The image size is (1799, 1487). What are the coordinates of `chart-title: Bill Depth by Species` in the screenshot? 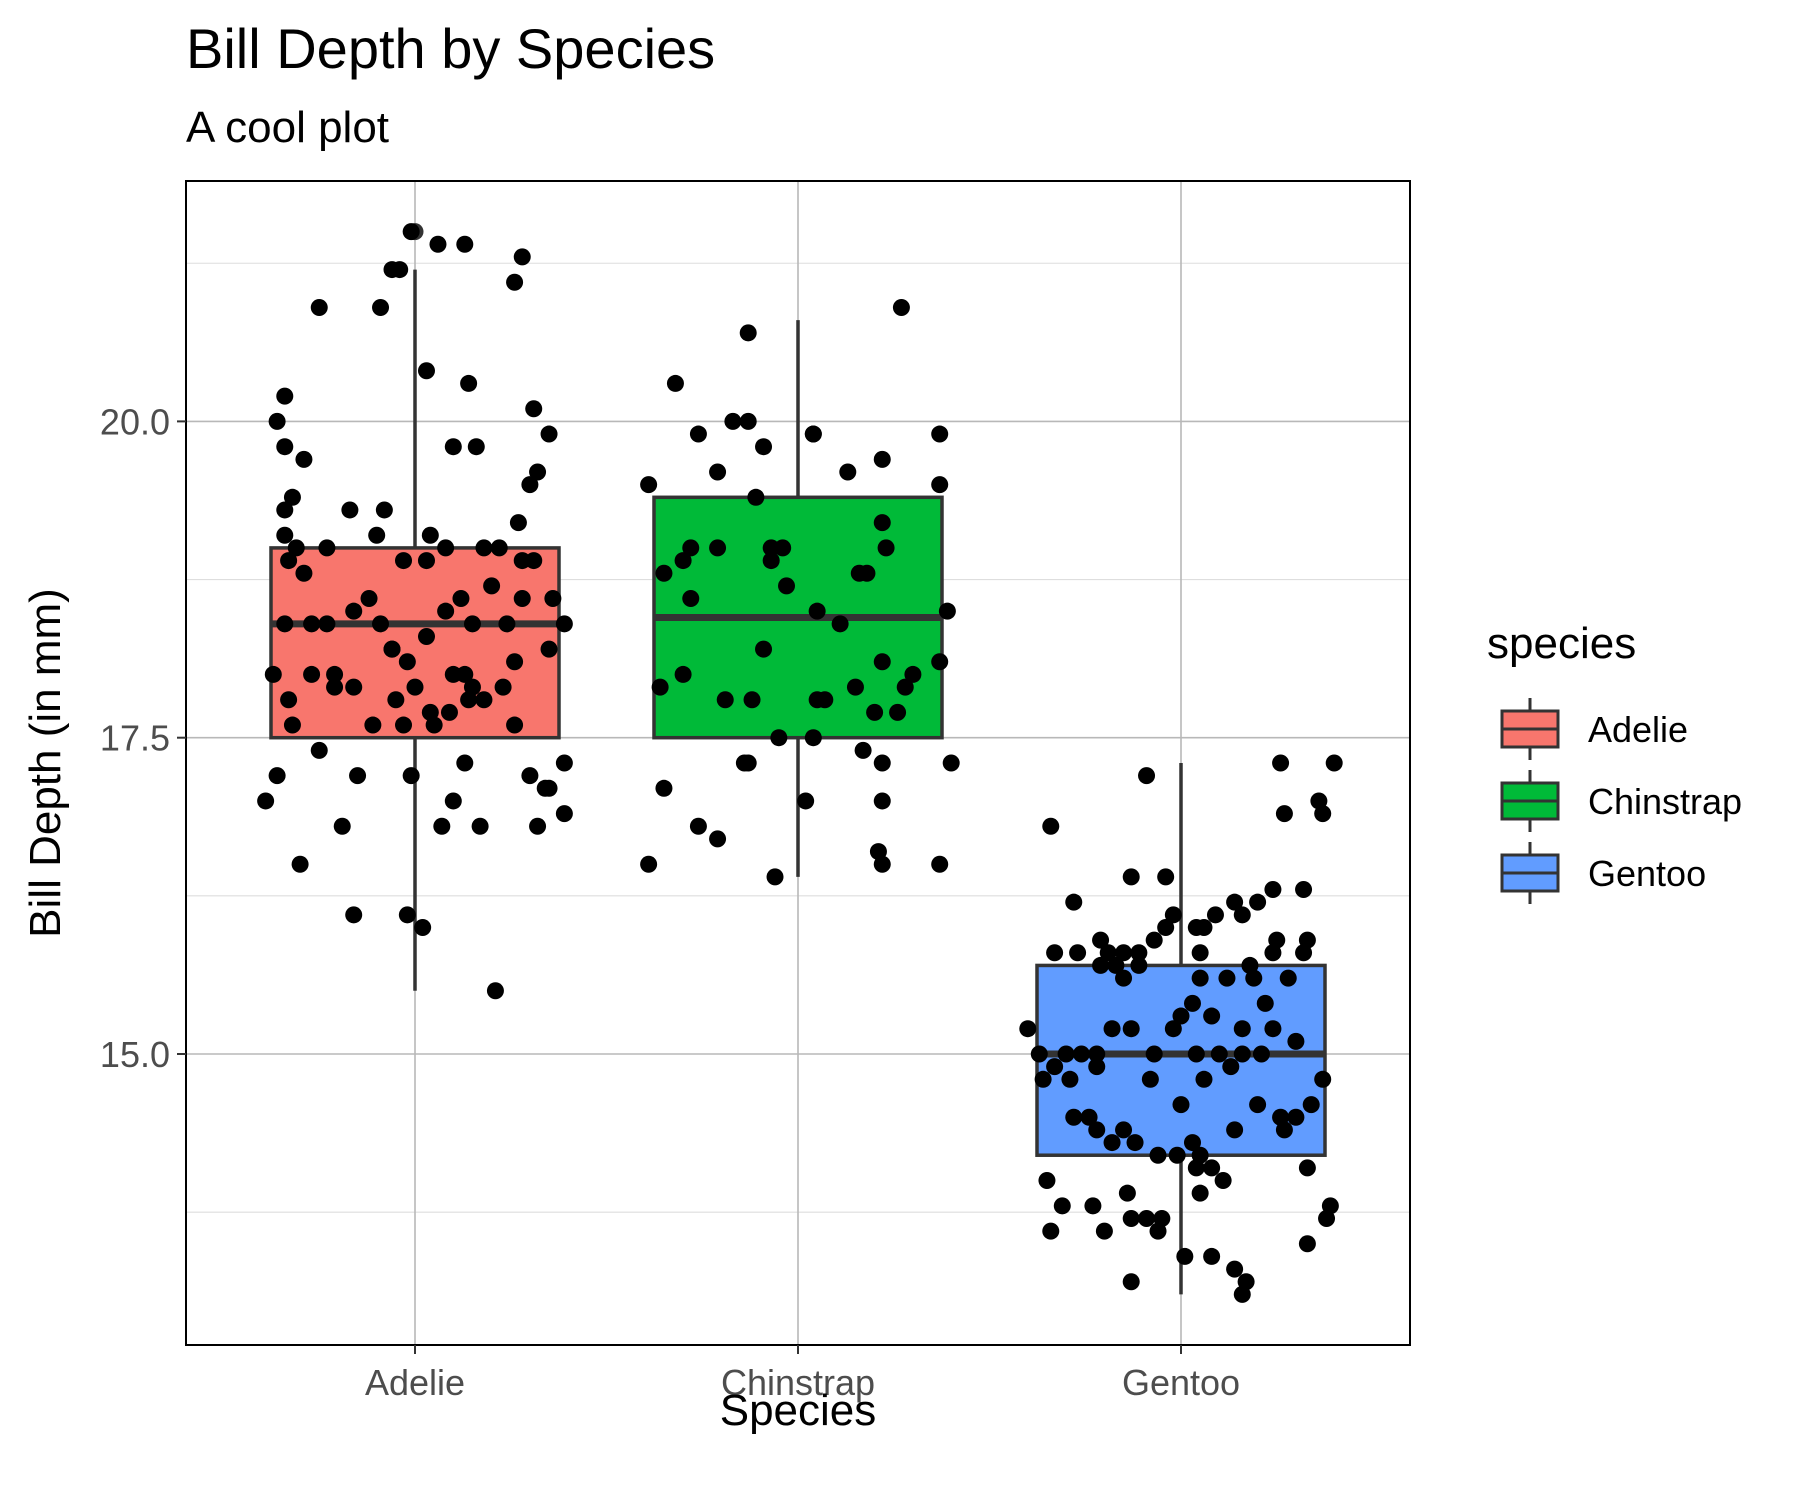 It's located at (450, 48).